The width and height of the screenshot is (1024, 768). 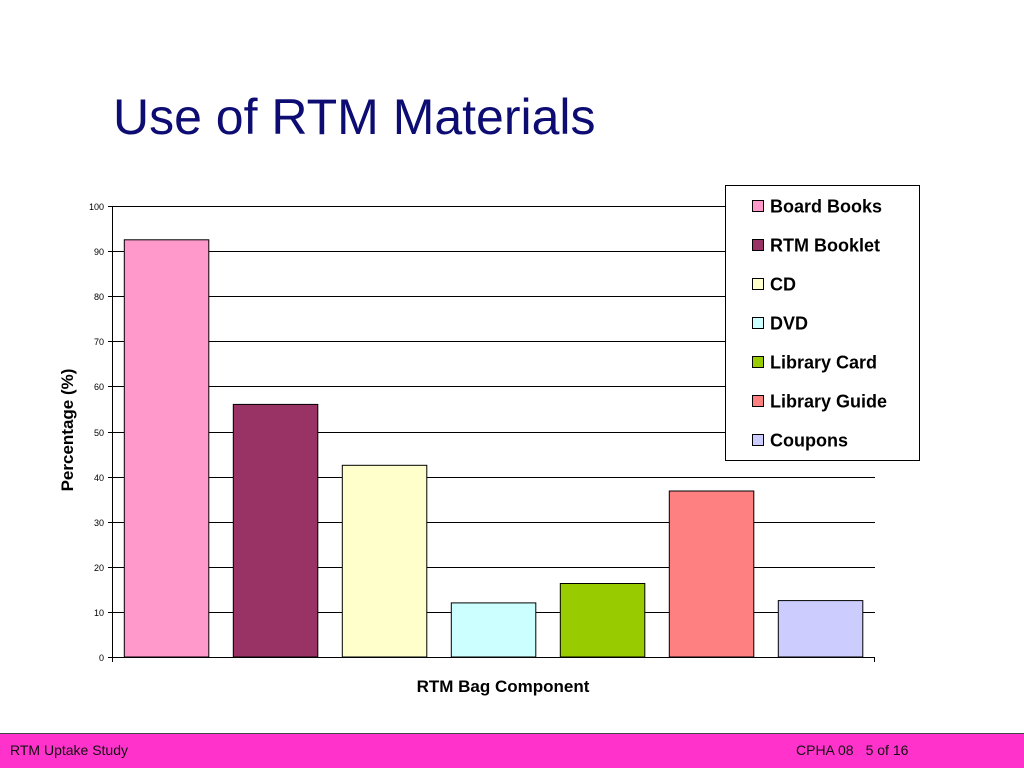 What do you see at coordinates (826, 207) in the screenshot?
I see `legend-label-board-books: Board Books` at bounding box center [826, 207].